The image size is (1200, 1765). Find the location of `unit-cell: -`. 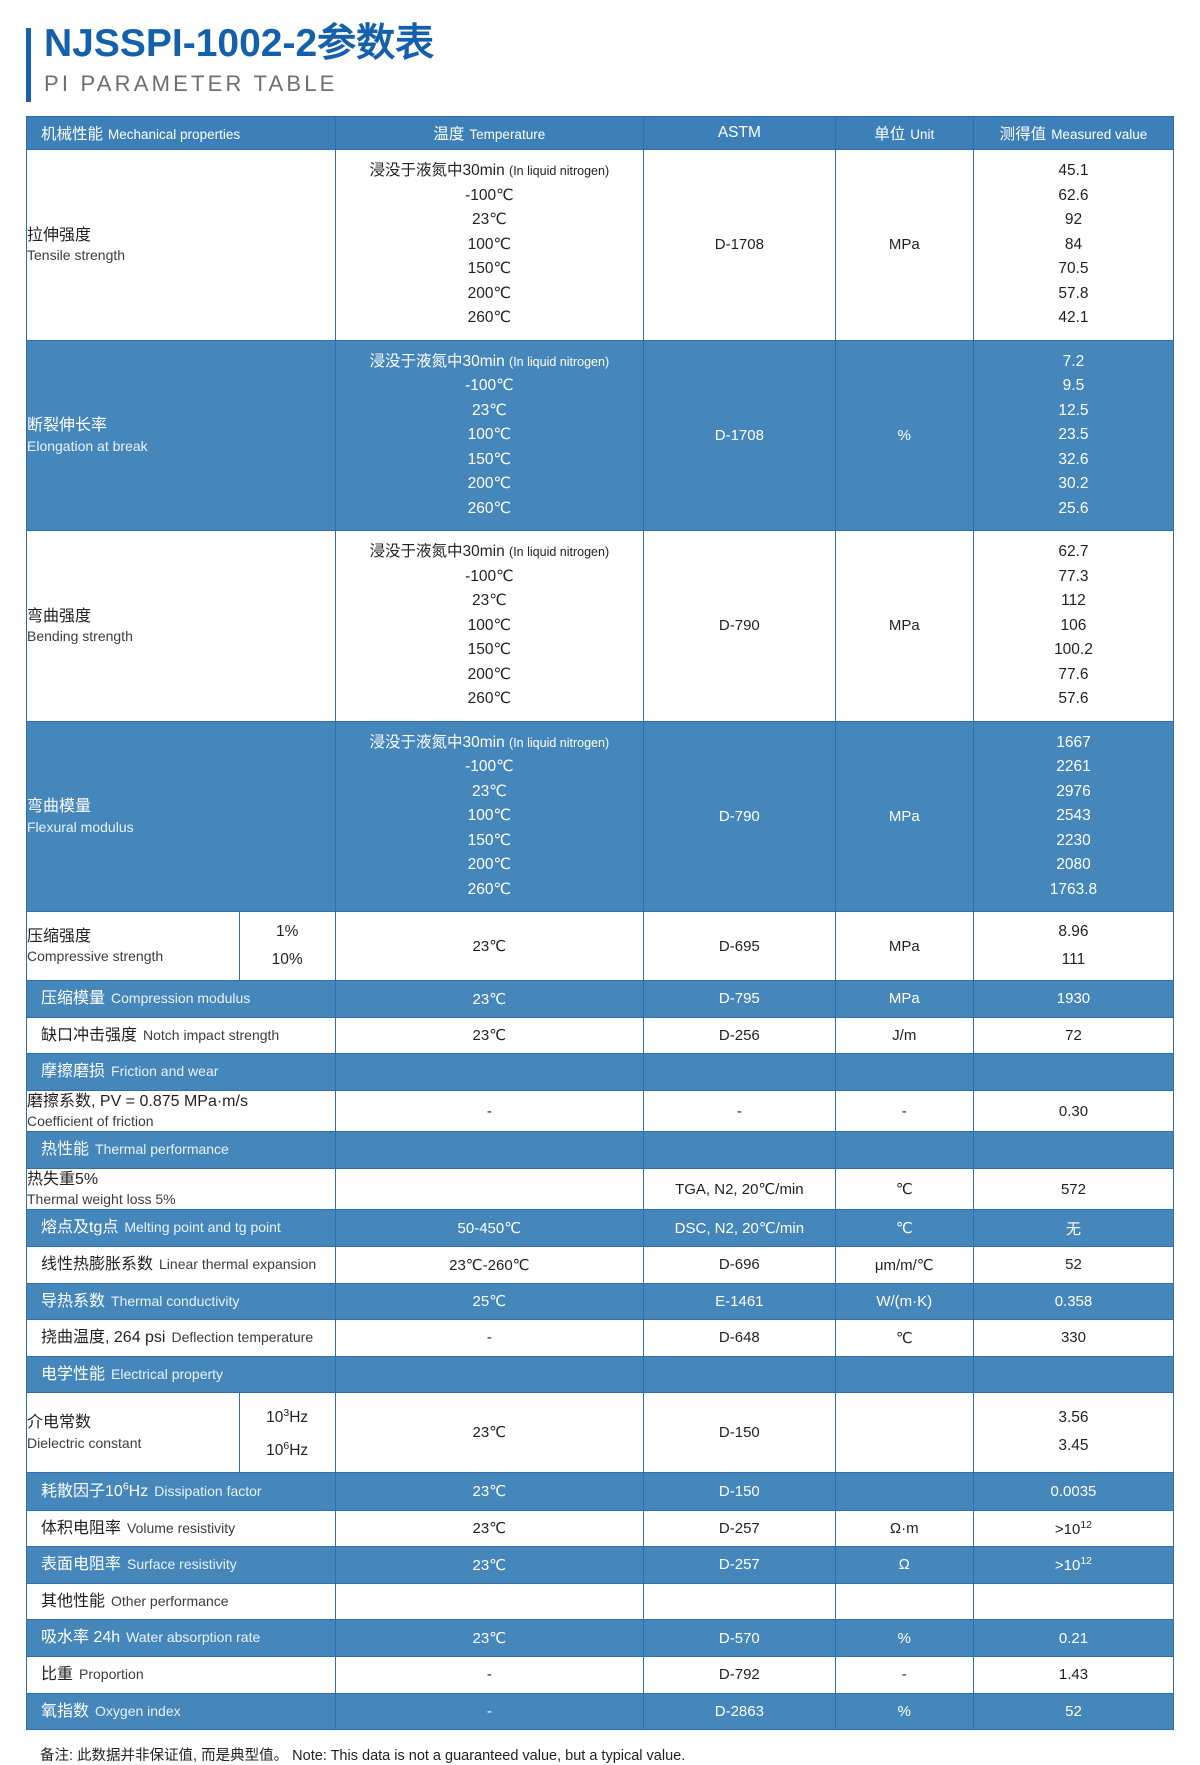

unit-cell: - is located at coordinates (904, 1111).